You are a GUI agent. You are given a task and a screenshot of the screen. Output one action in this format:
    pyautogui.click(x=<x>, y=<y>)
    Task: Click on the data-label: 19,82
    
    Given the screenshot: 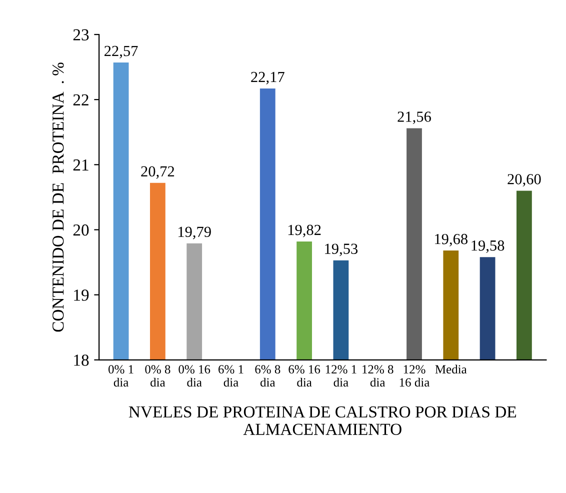 What is the action you would take?
    pyautogui.click(x=304, y=231)
    